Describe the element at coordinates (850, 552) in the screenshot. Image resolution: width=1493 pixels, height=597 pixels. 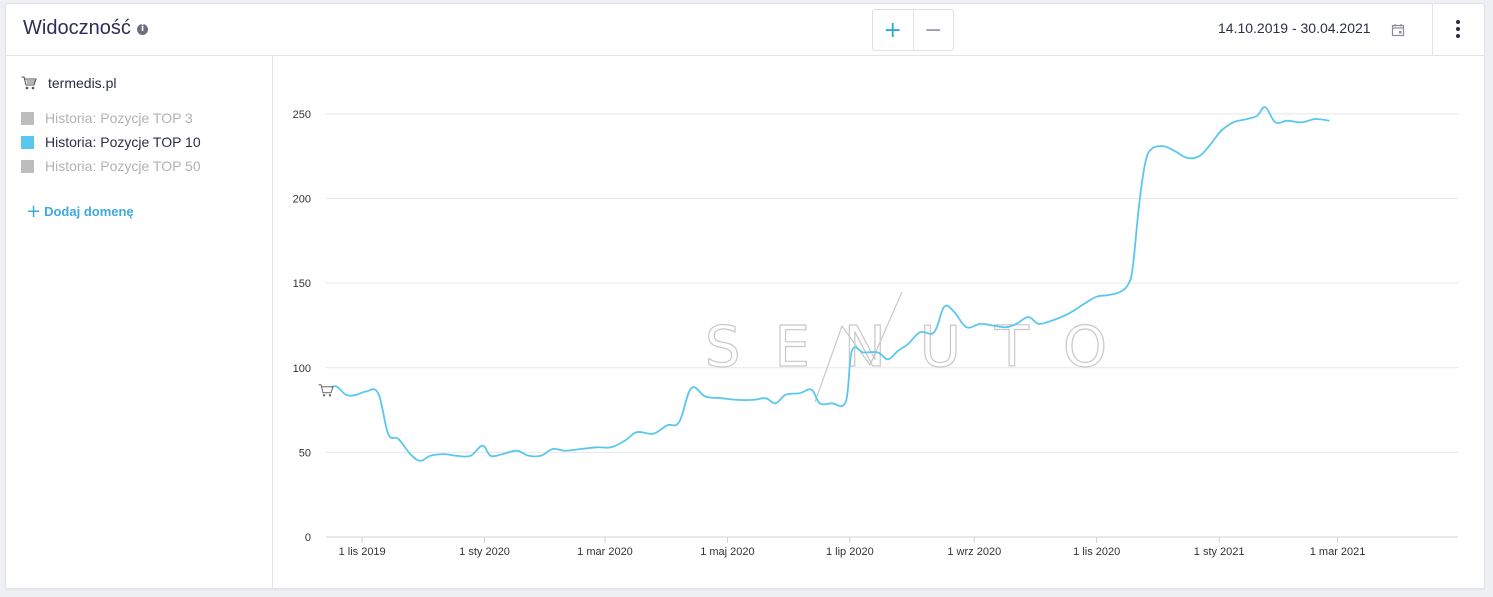
I see `x-tick-label: 1 lip 2020` at that location.